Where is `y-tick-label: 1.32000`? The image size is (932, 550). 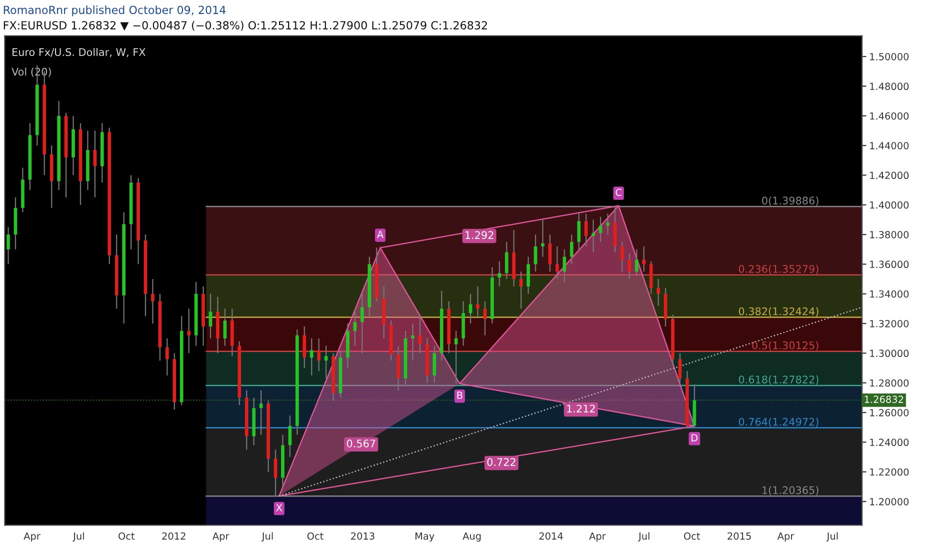 y-tick-label: 1.32000 is located at coordinates (889, 324).